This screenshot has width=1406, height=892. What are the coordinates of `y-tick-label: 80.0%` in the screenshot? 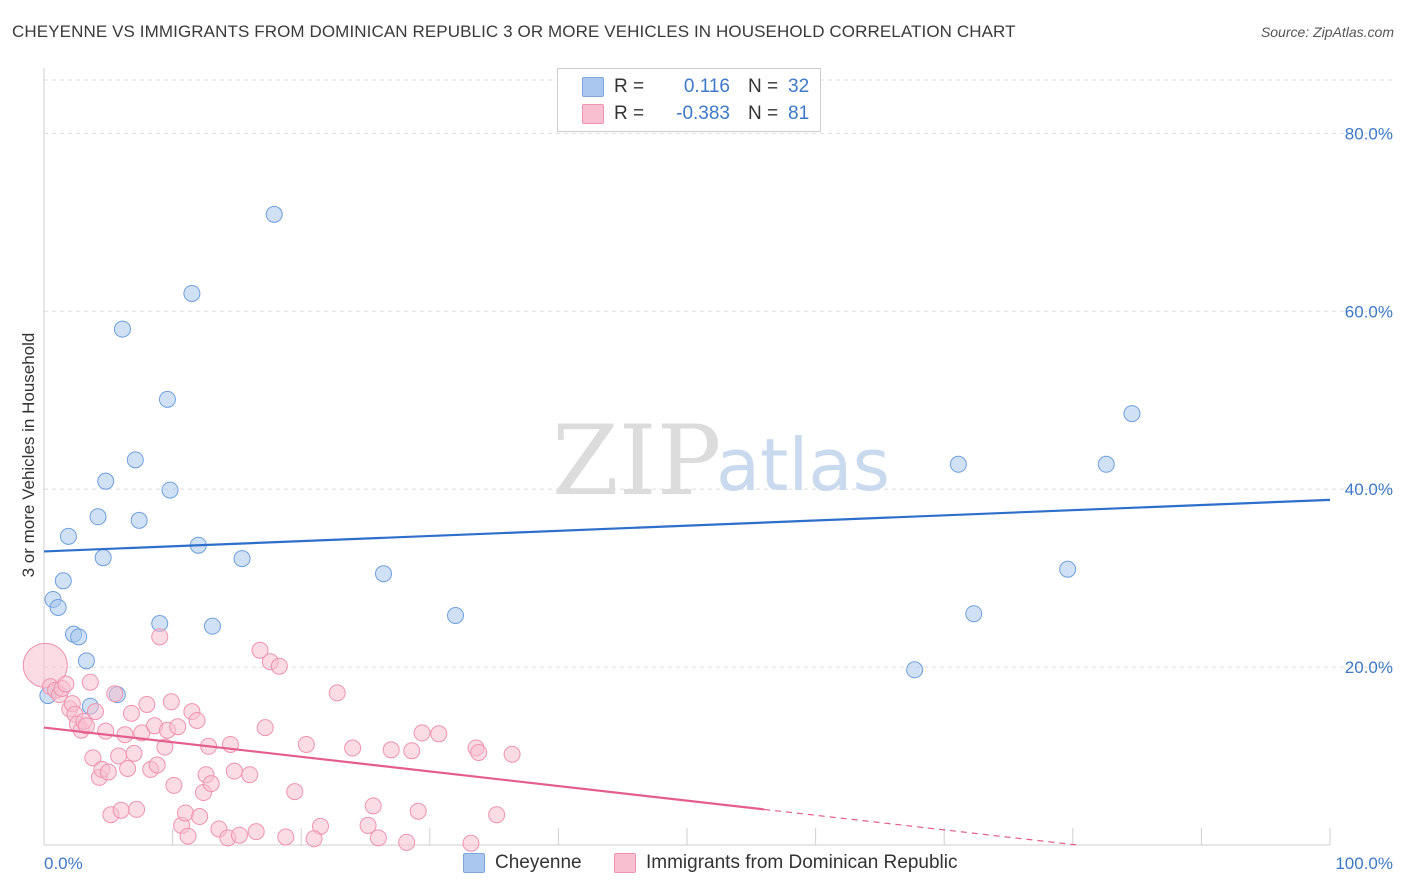 It's located at (1369, 133).